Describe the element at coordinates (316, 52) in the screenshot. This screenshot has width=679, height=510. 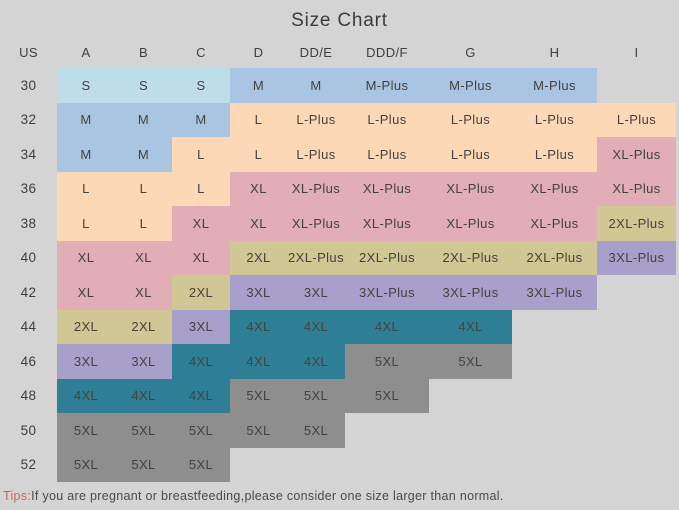
I see `column-header: DD/E` at that location.